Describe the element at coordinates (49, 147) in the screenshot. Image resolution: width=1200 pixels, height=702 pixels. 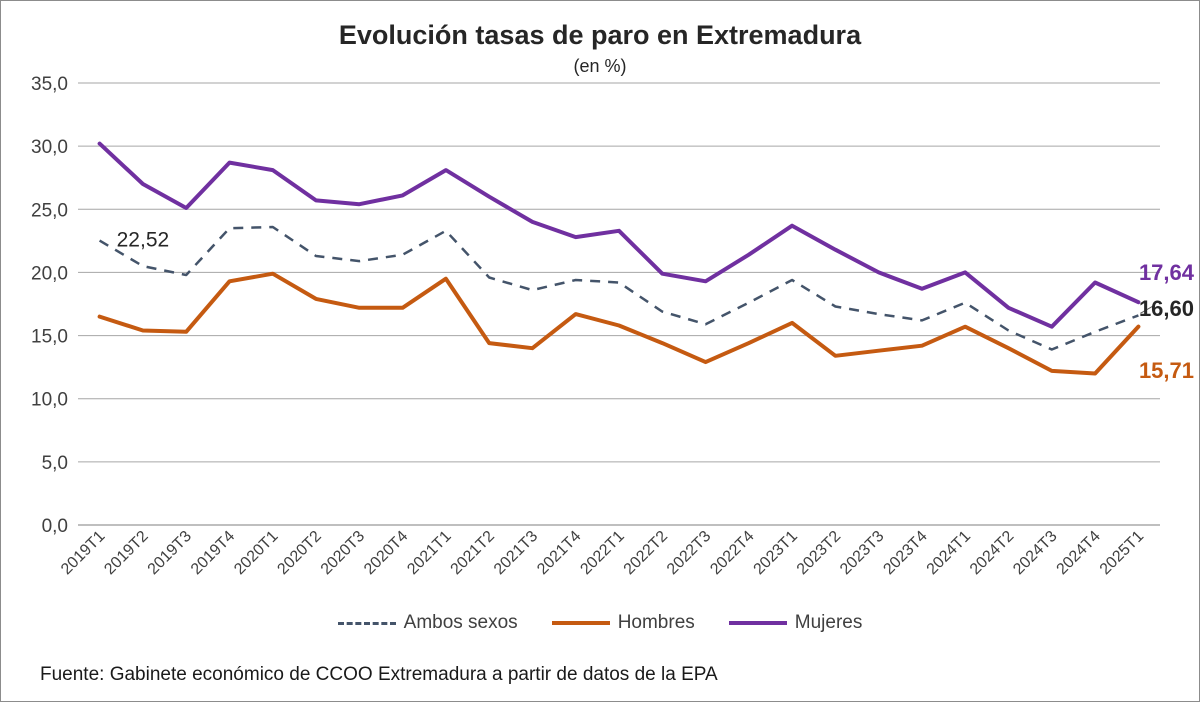
I see `y-tick-label: 30,0` at that location.